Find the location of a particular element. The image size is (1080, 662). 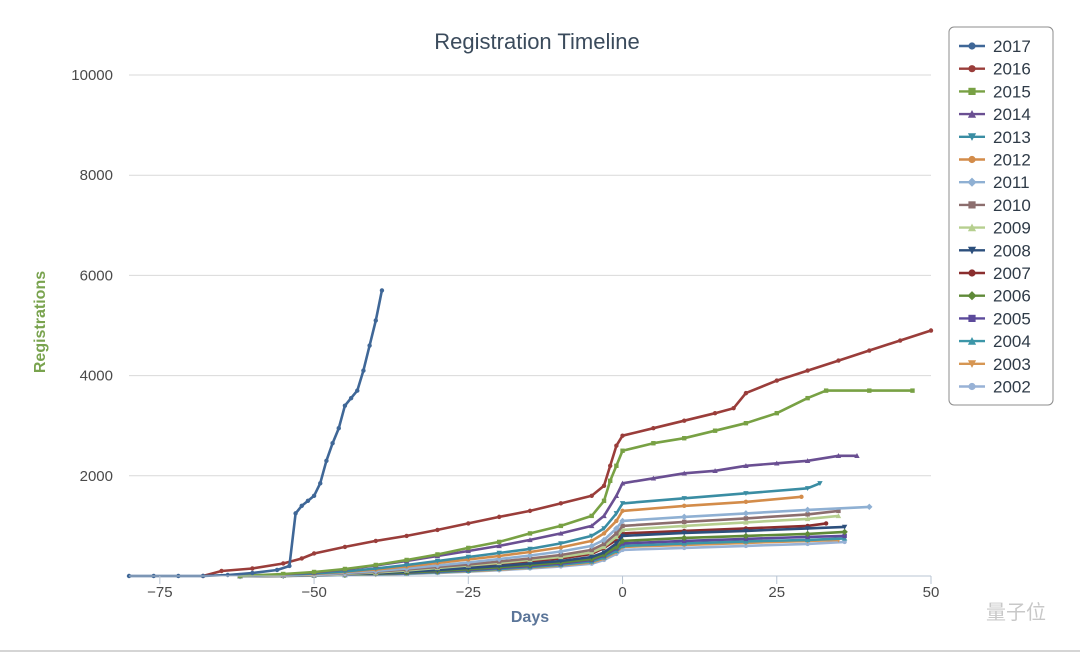

legend-item-2004: 2004 is located at coordinates (995, 341).